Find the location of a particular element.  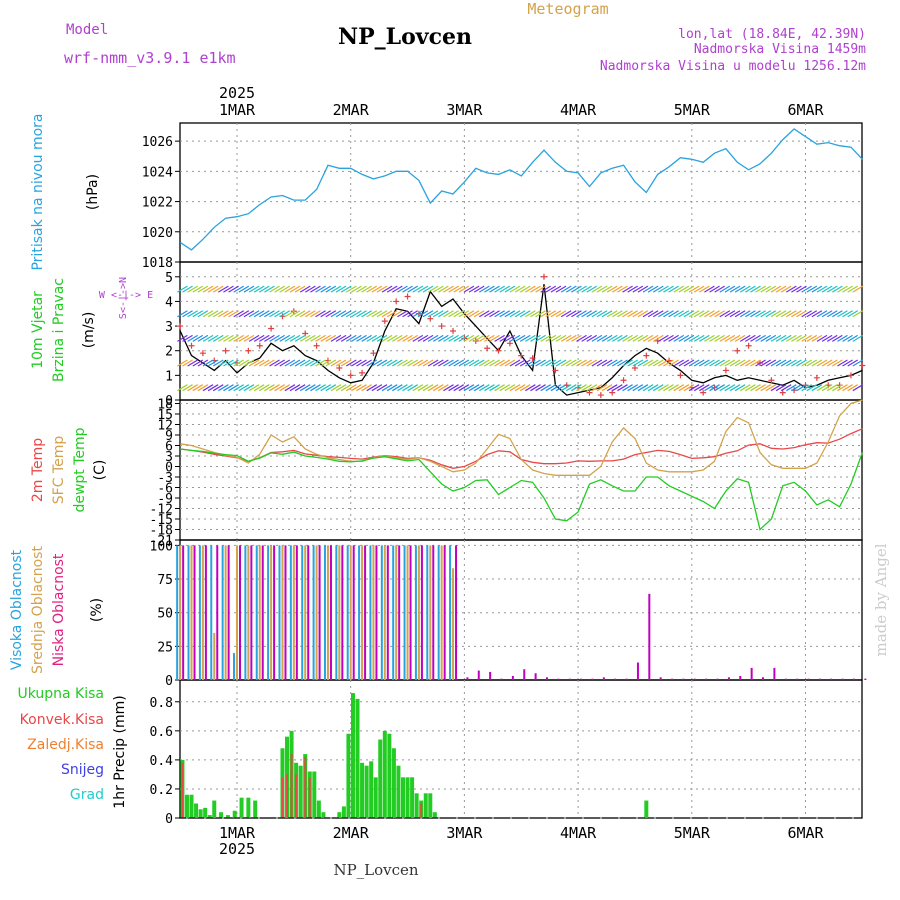

precip-legend-snow: Snijeg is located at coordinates (82, 770).